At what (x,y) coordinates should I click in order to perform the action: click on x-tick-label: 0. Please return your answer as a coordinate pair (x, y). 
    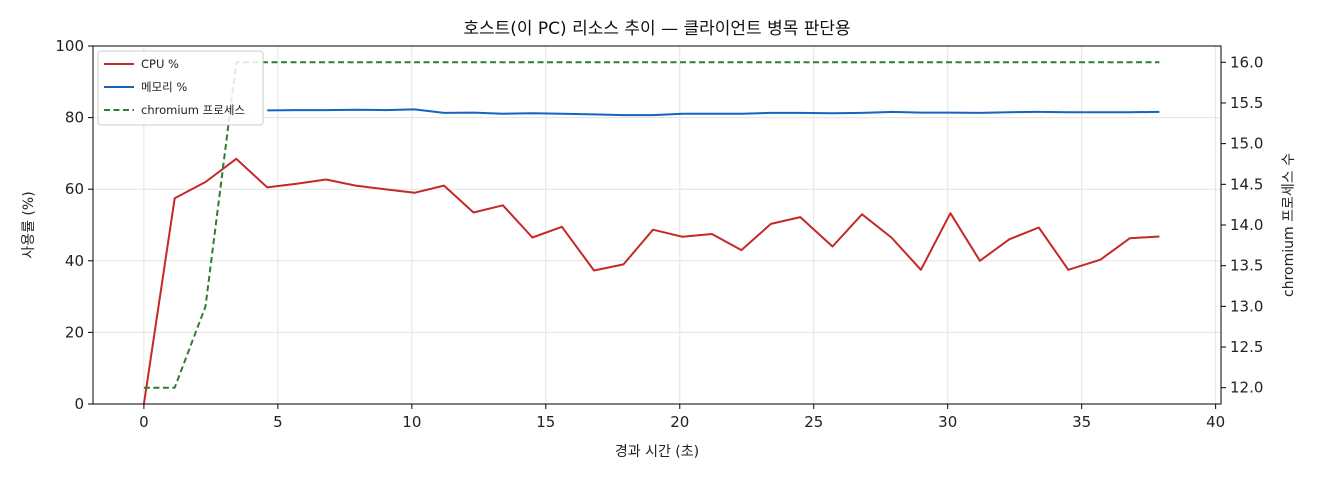
    Looking at the image, I should click on (144, 422).